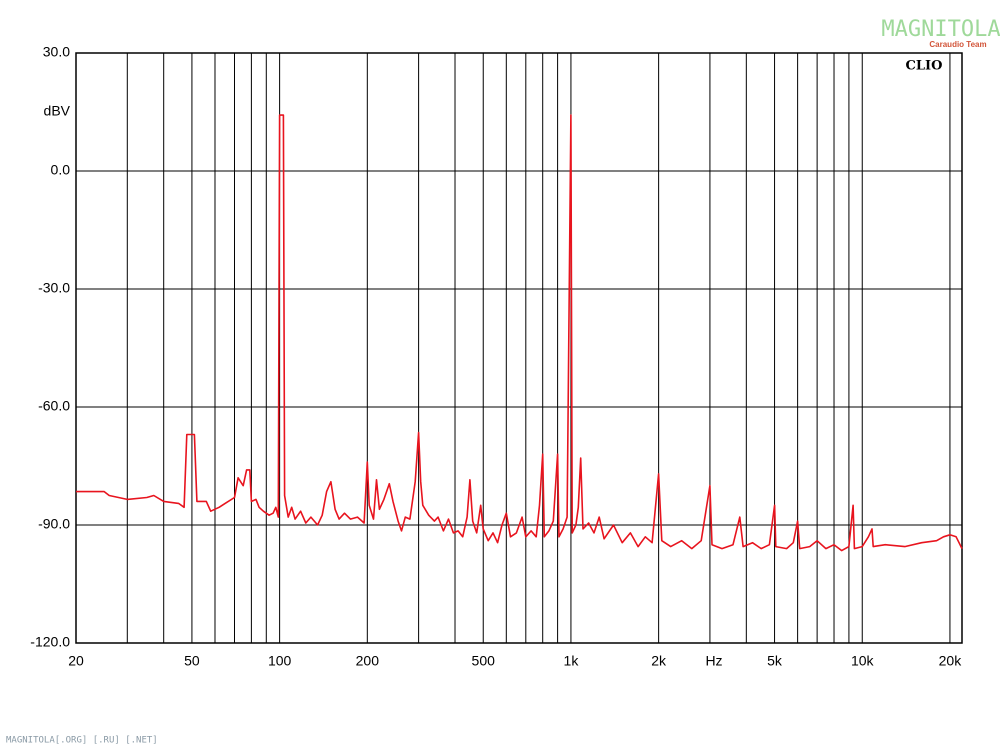  What do you see at coordinates (940, 29) in the screenshot?
I see `watermark: MAGNITOLA` at bounding box center [940, 29].